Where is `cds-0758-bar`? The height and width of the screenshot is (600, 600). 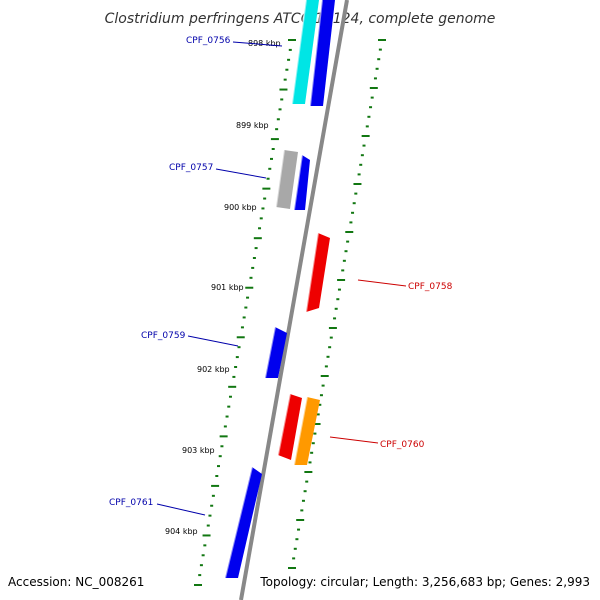 cds-0758-bar is located at coordinates (318, 272).